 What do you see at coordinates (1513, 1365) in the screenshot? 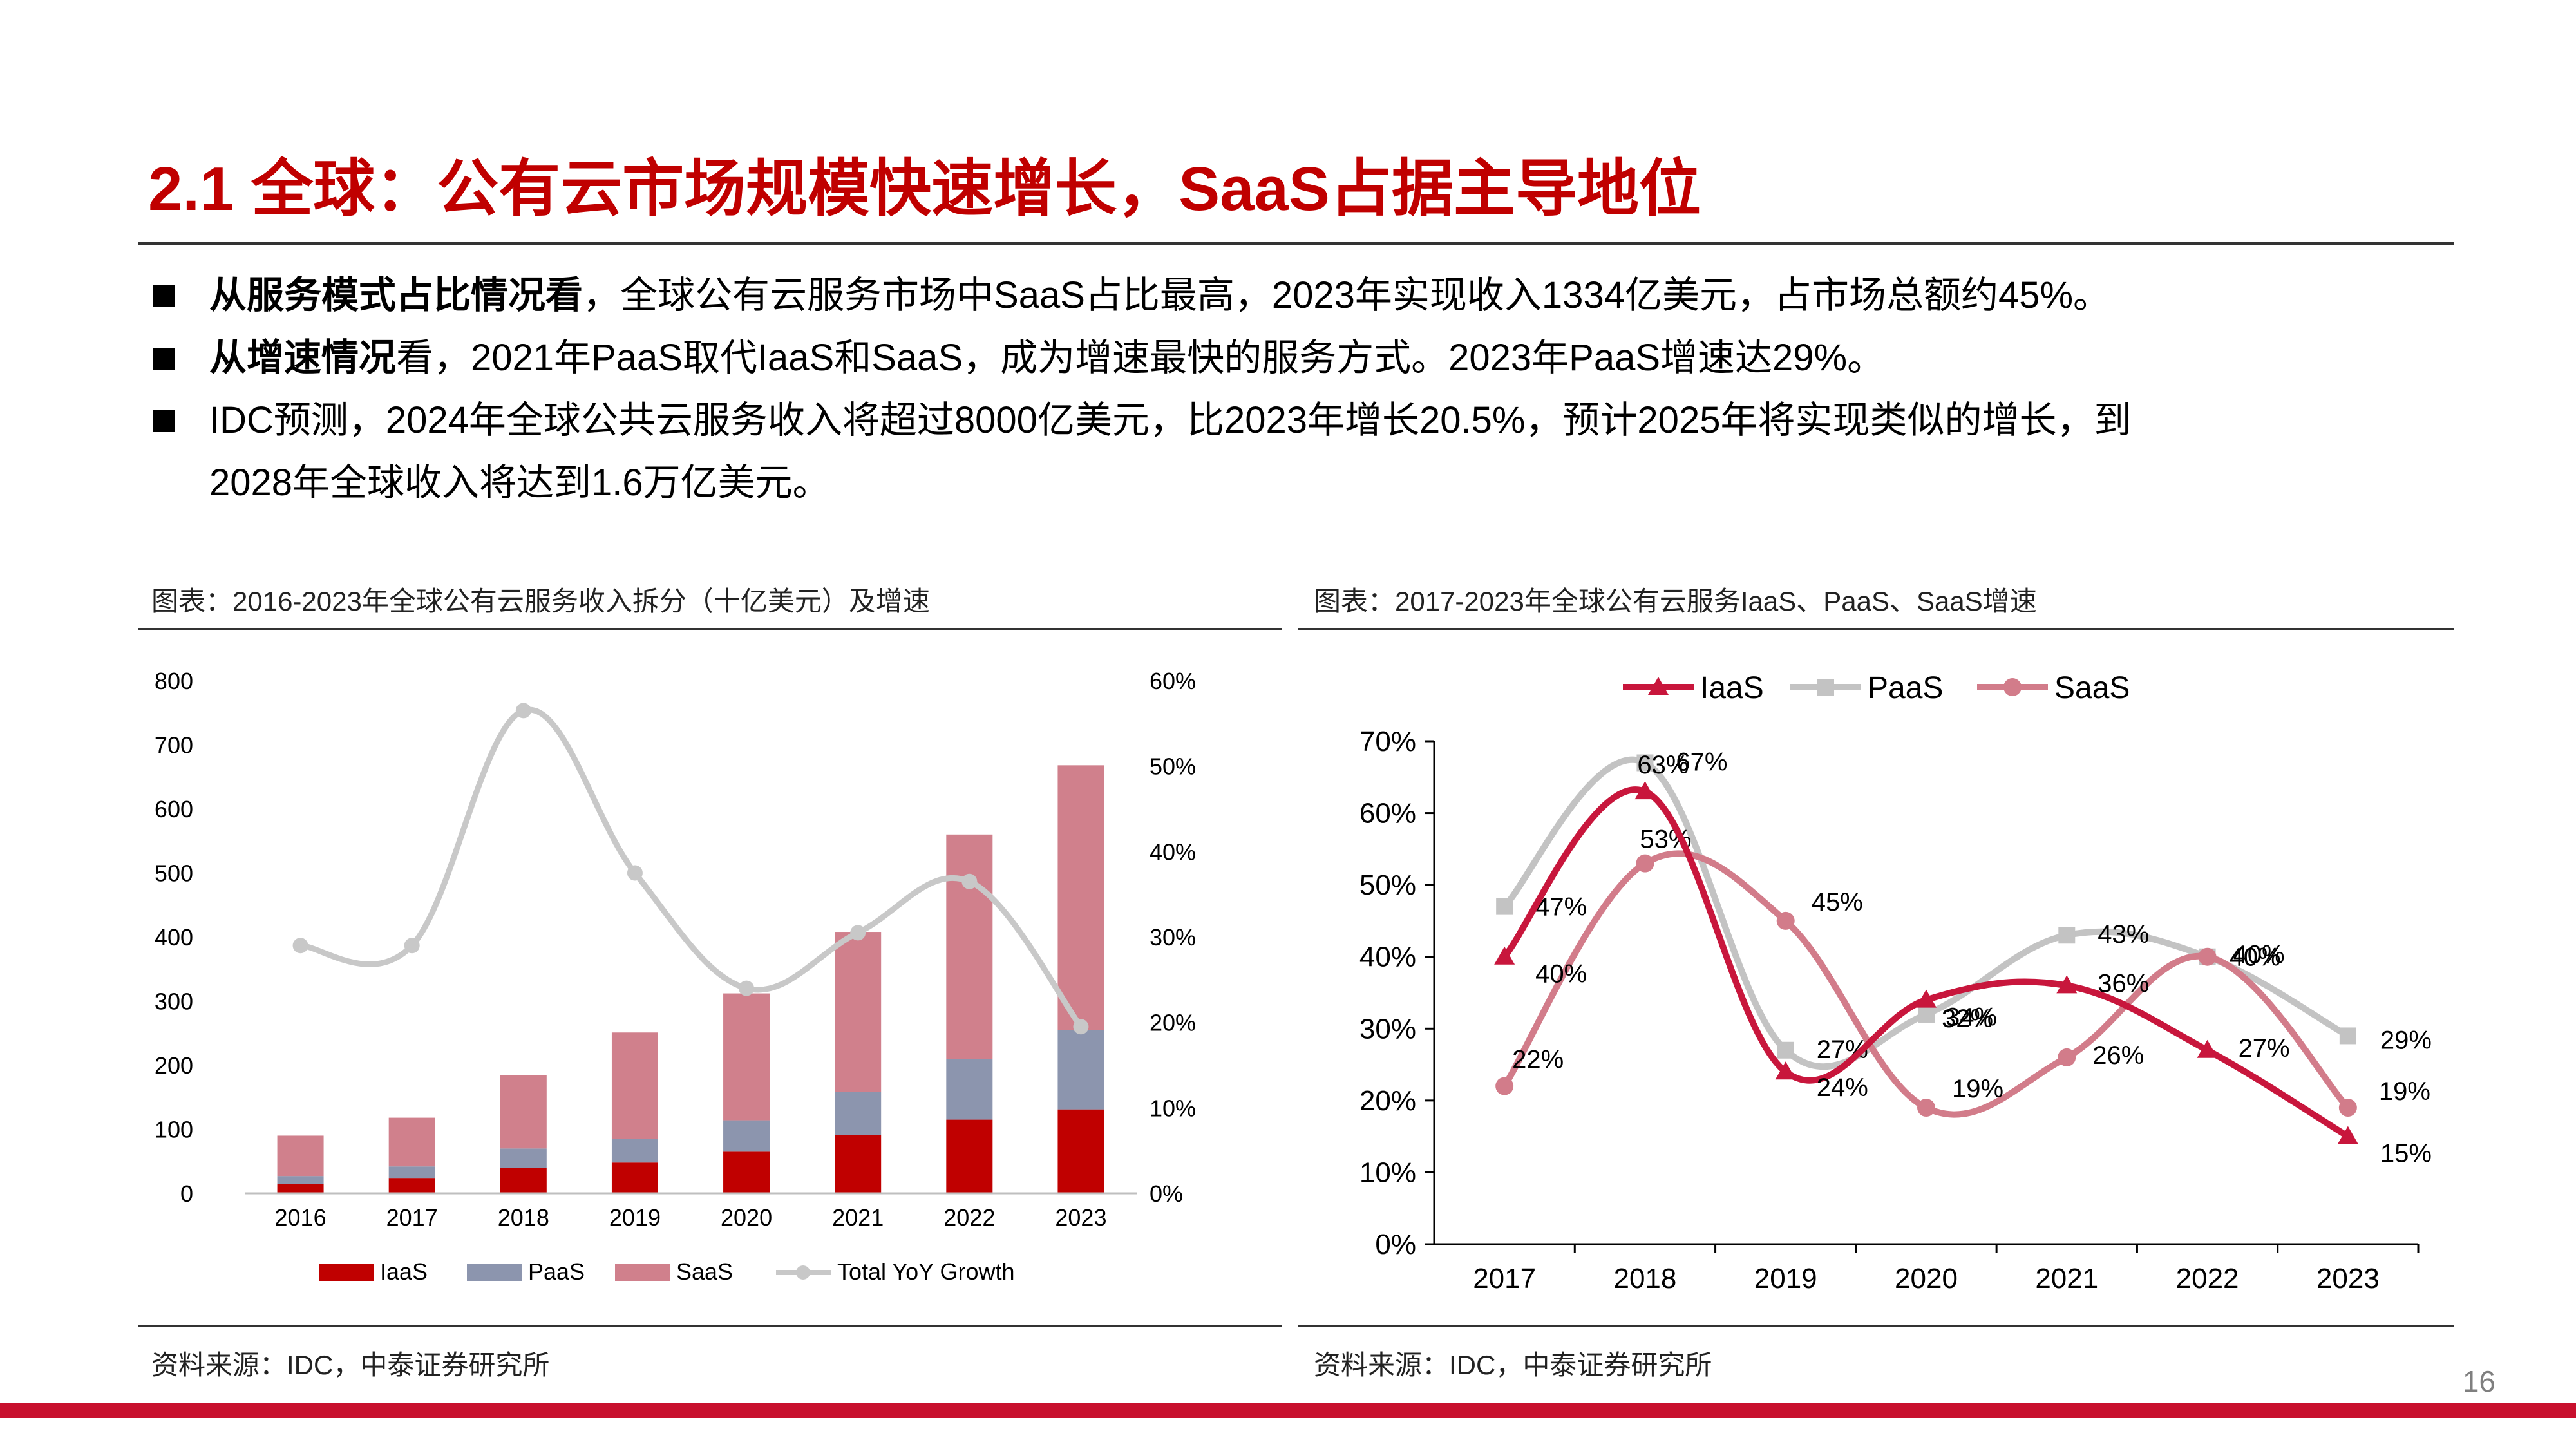
I see `right-source-note: 资料来源：IDC，中泰证券研究所` at bounding box center [1513, 1365].